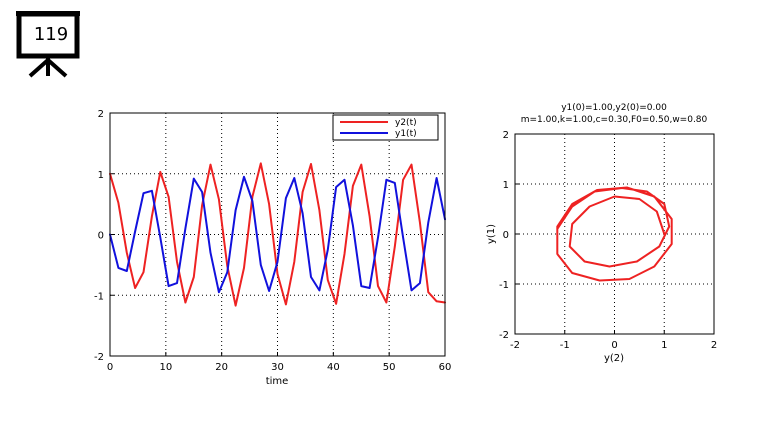  I want to click on x-tick-label: -2, so click(515, 345).